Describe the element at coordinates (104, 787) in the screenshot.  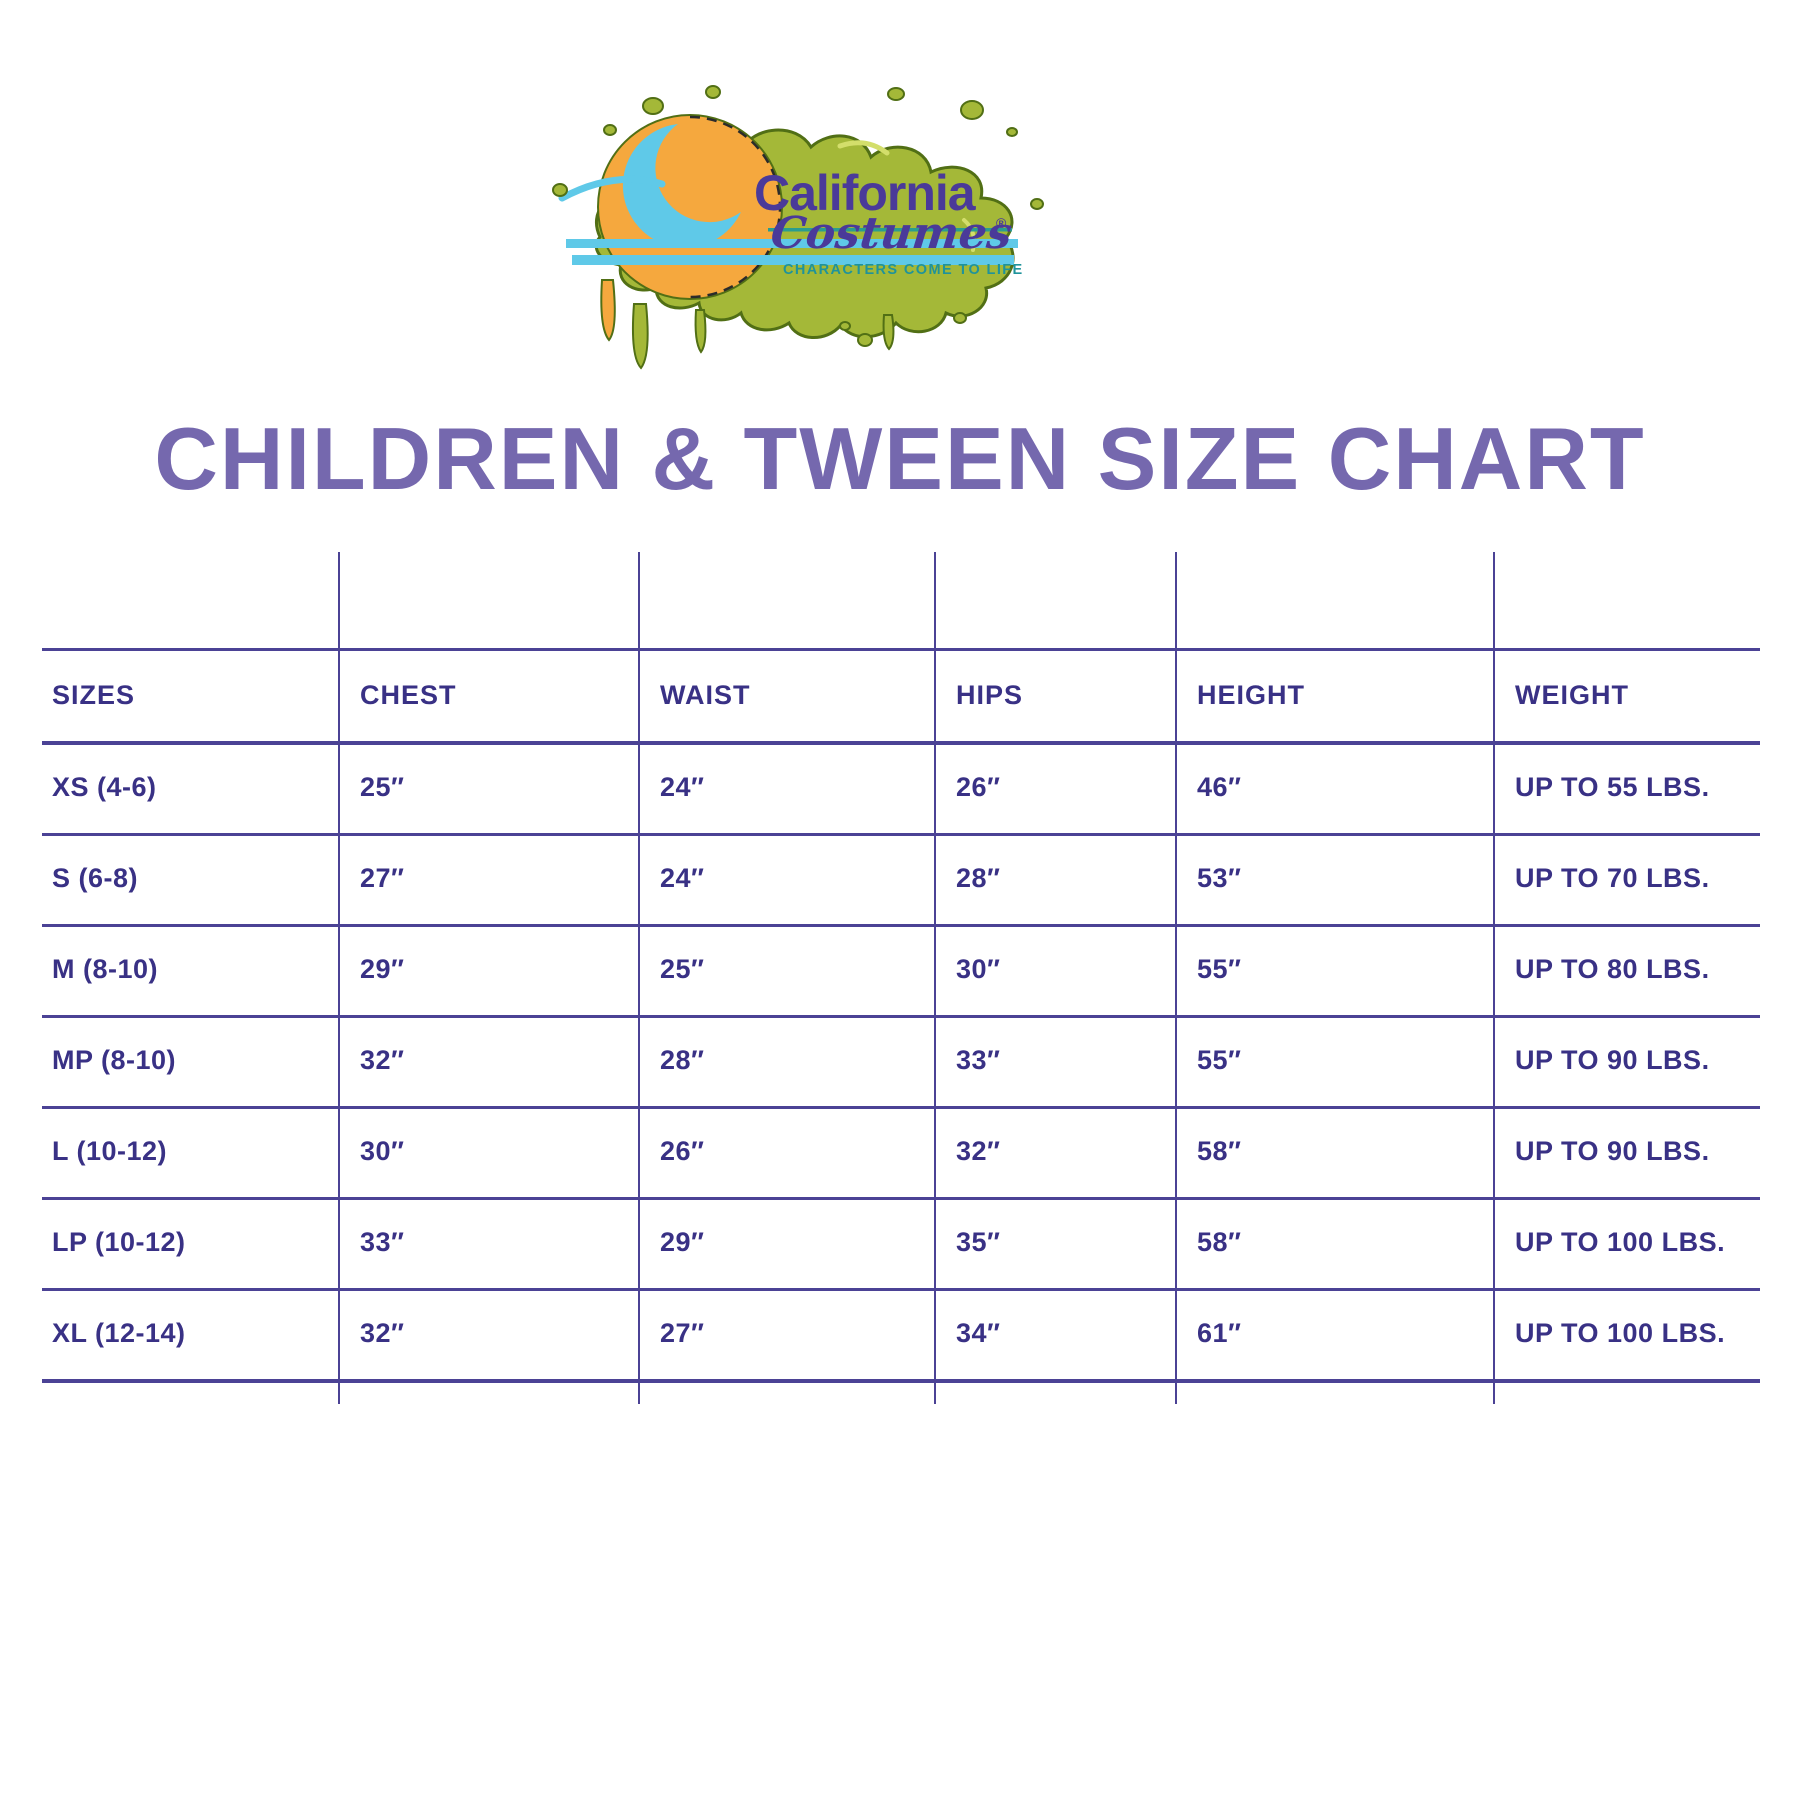
I see `size-row-label: XS (4-6)` at that location.